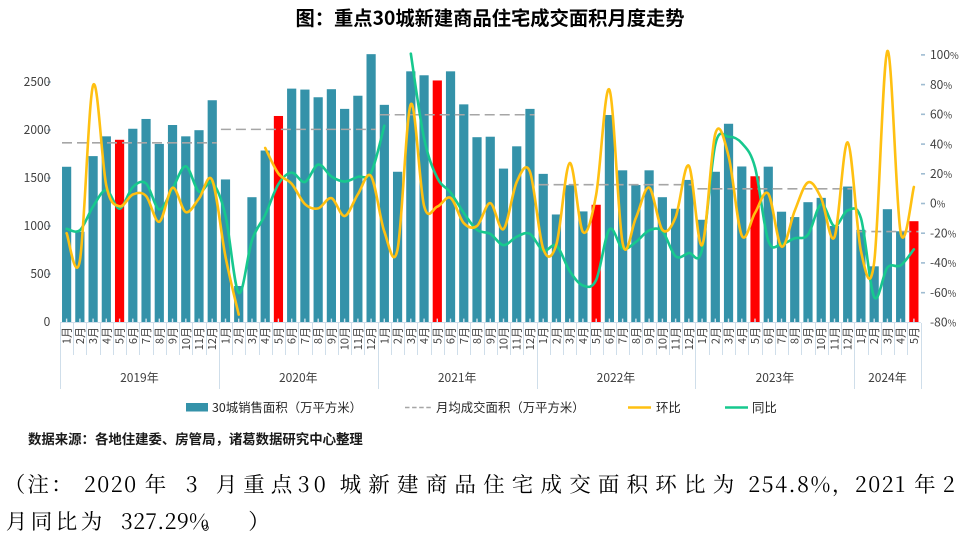  I want to click on svg-text: 2019年, so click(139, 377).